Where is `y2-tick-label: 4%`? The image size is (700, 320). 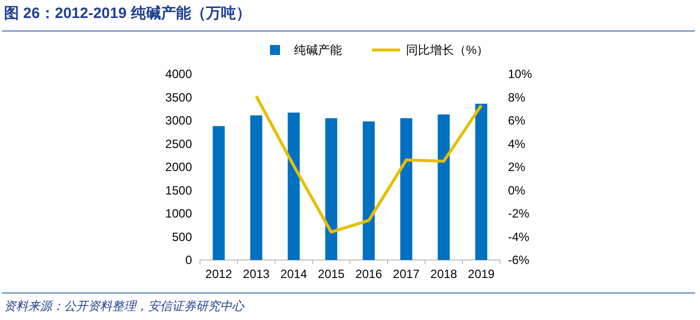 y2-tick-label: 4% is located at coordinates (517, 143).